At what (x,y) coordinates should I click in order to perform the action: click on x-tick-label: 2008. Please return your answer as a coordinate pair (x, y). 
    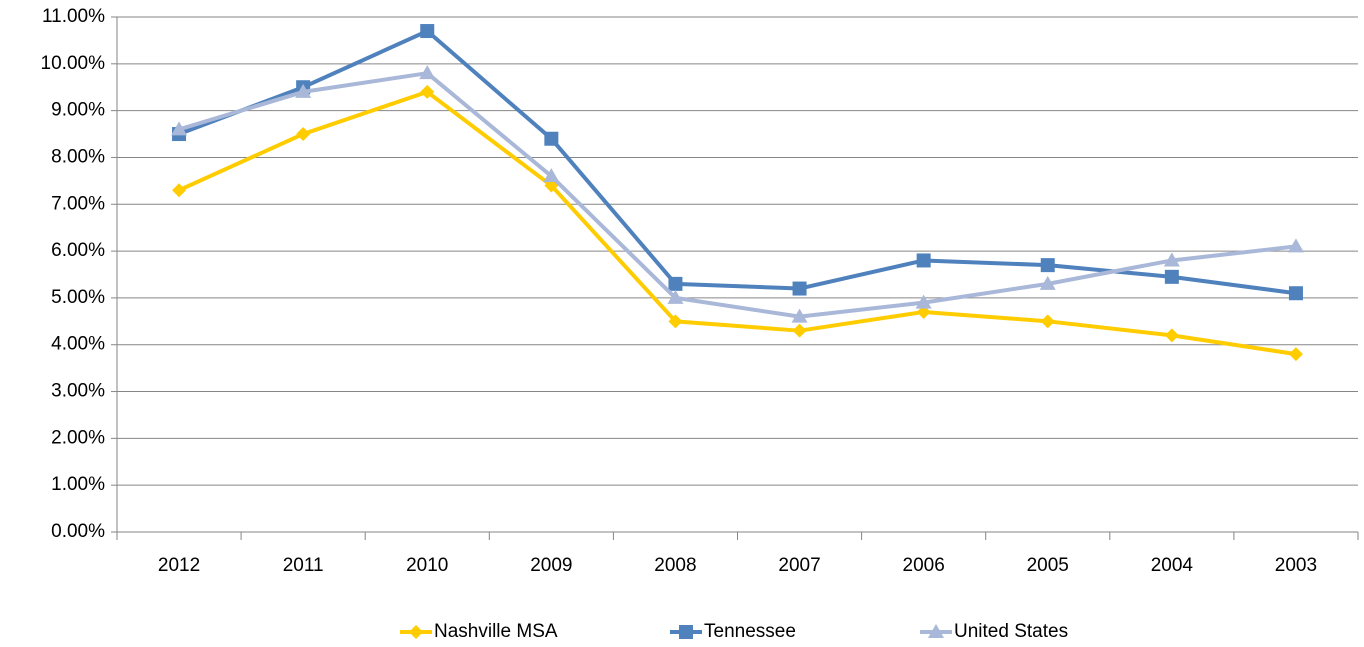
    Looking at the image, I should click on (675, 565).